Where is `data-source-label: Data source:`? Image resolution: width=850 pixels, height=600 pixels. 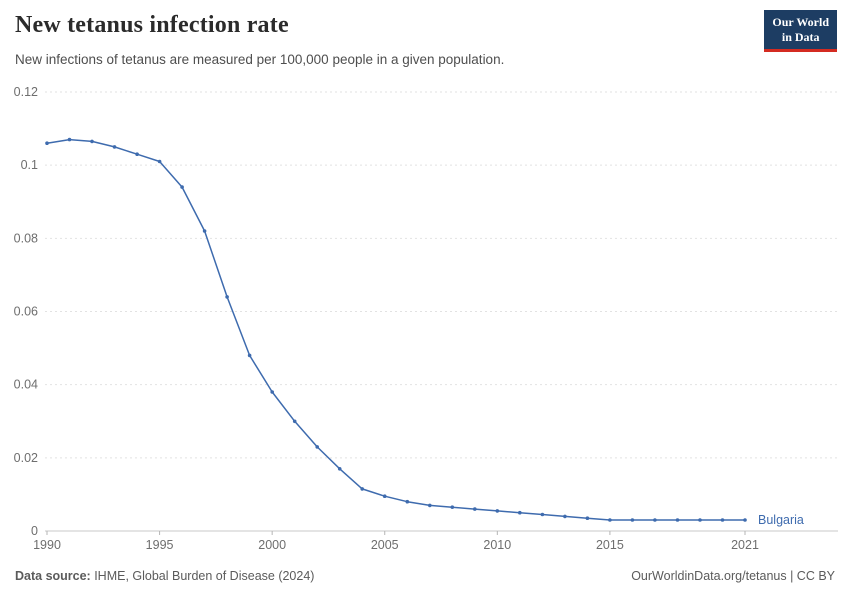 data-source-label: Data source: is located at coordinates (53, 576).